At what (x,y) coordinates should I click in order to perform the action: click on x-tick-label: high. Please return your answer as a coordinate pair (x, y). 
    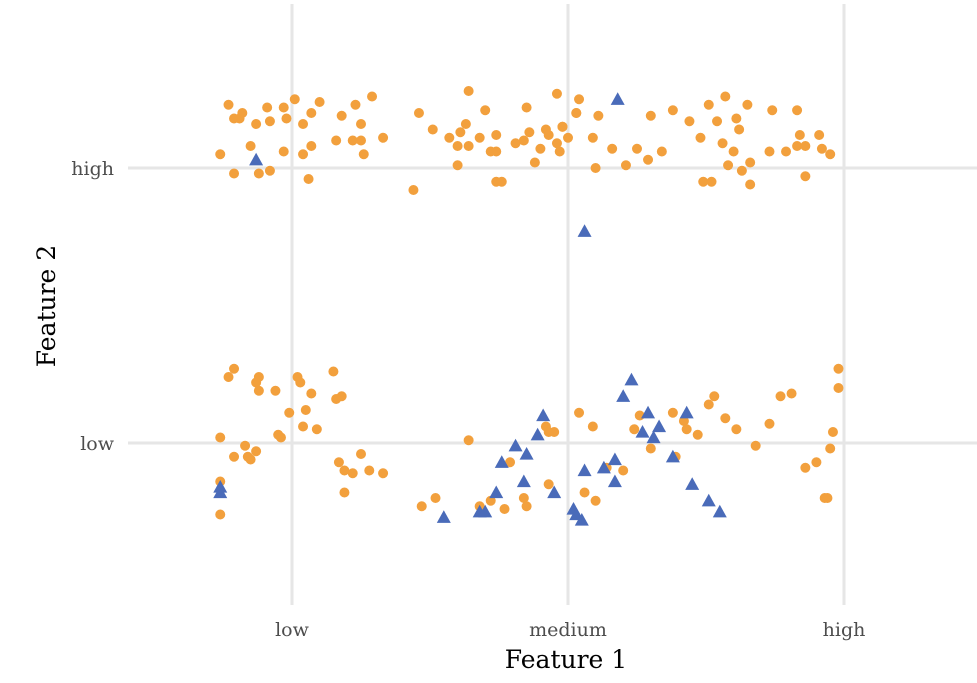
    Looking at the image, I should click on (844, 630).